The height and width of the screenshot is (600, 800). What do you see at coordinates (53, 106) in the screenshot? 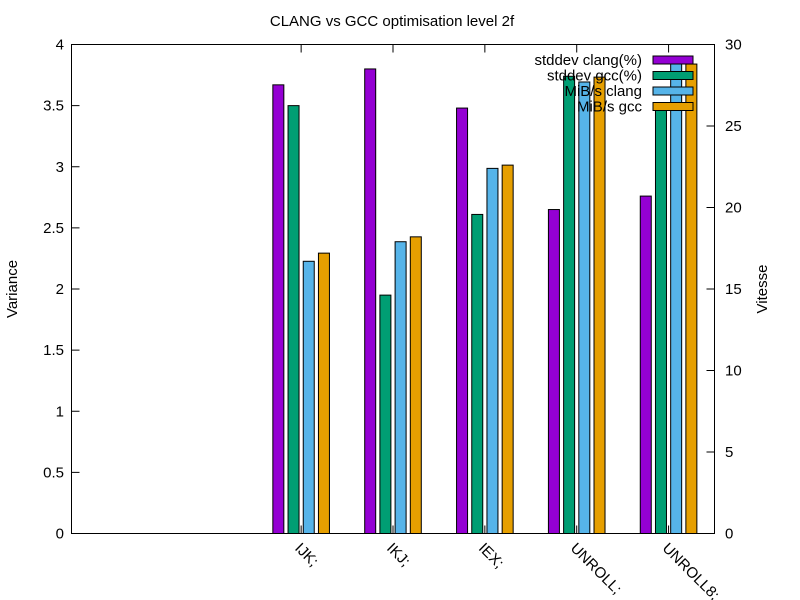
I see `y-tick-label: 3.5` at bounding box center [53, 106].